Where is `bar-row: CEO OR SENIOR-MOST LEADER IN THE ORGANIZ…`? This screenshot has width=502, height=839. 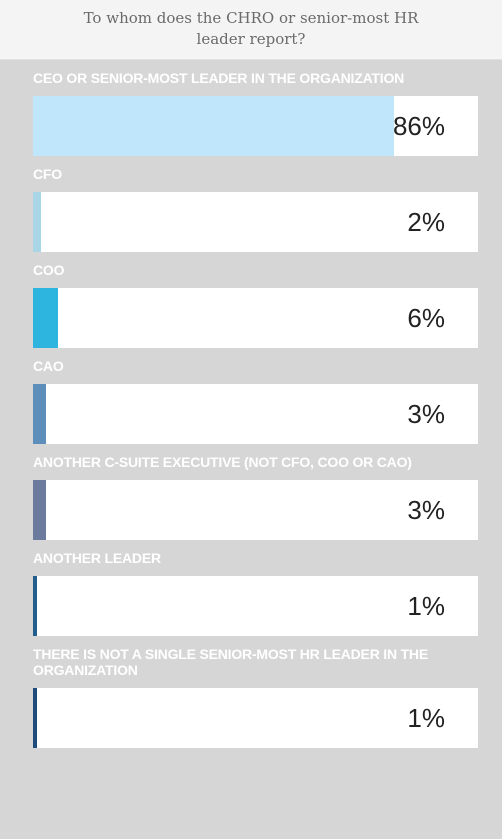 bar-row: CEO OR SENIOR-MOST LEADER IN THE ORGANIZ… is located at coordinates (251, 108).